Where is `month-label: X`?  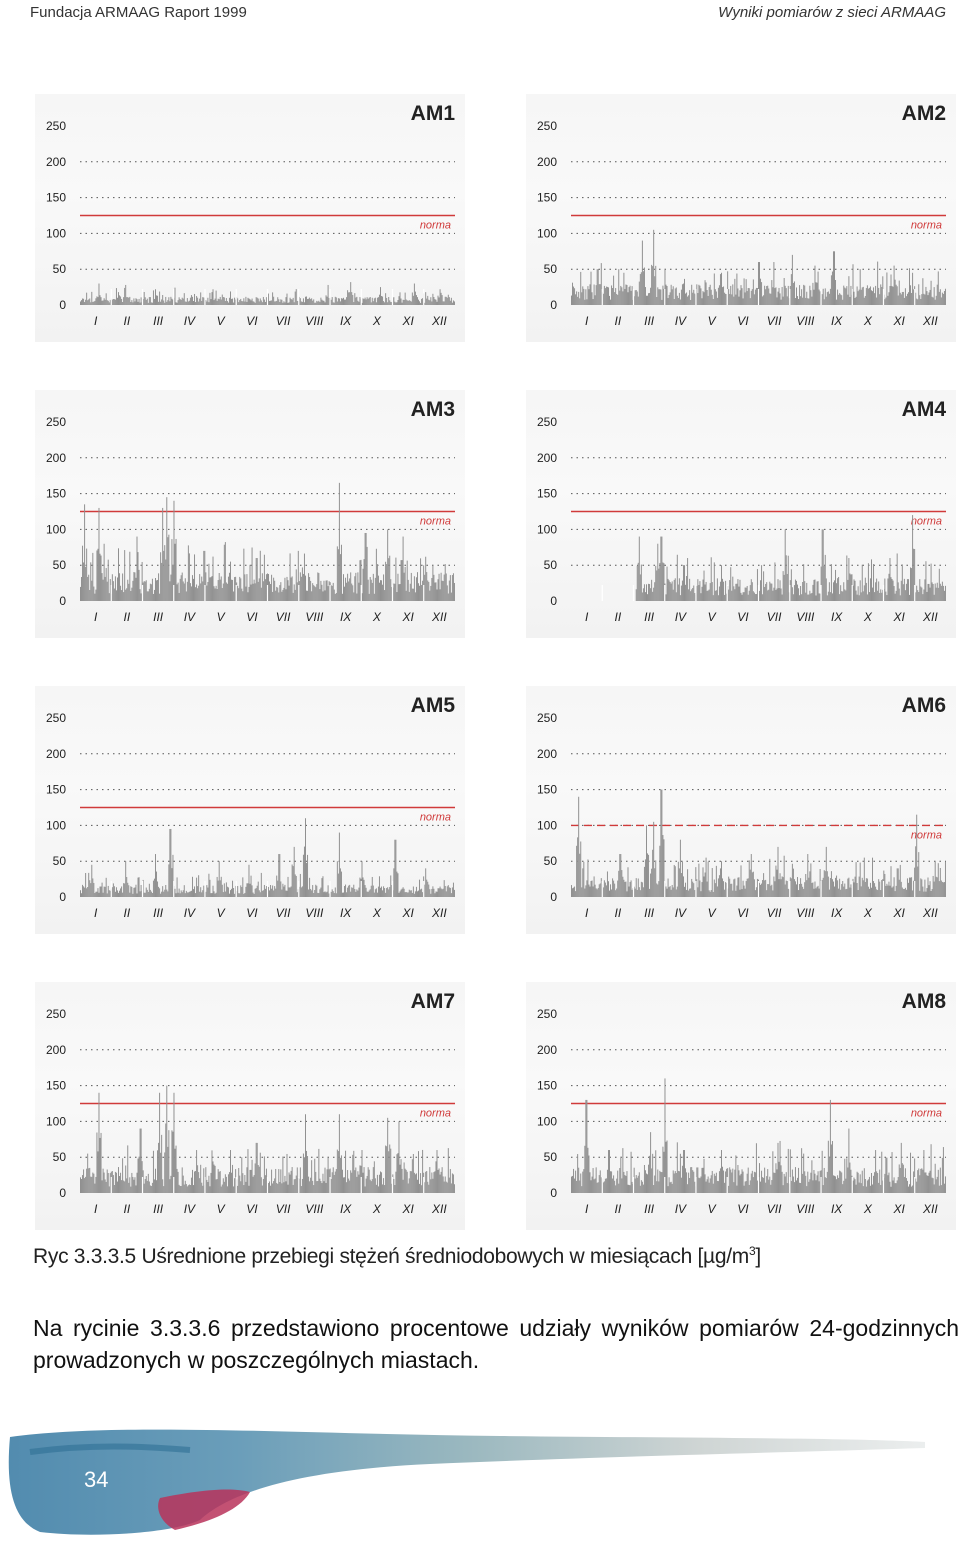
month-label: X is located at coordinates (868, 913).